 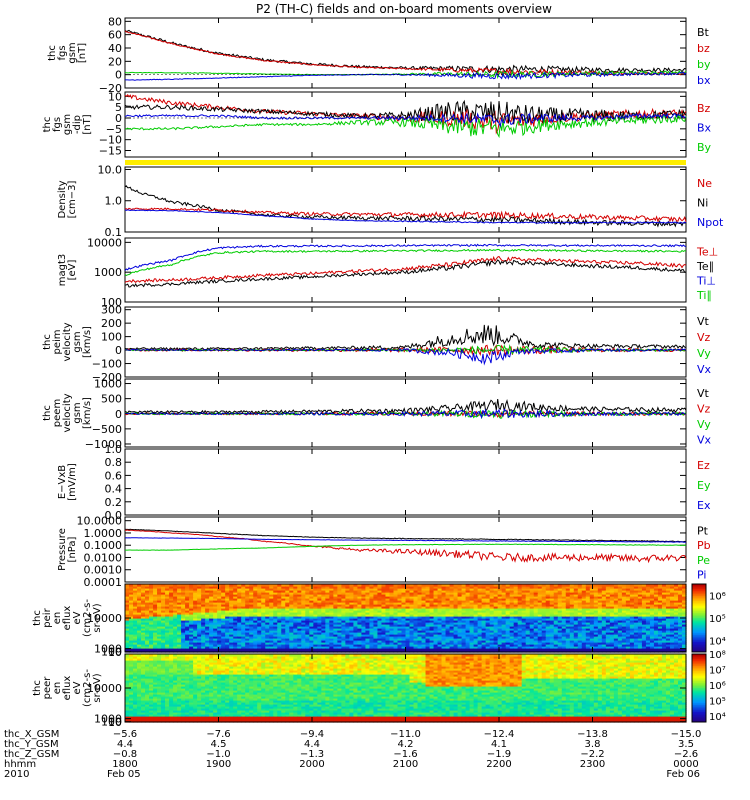 What do you see at coordinates (114, 515) in the screenshot?
I see `y-tick-label: 0.0` at bounding box center [114, 515].